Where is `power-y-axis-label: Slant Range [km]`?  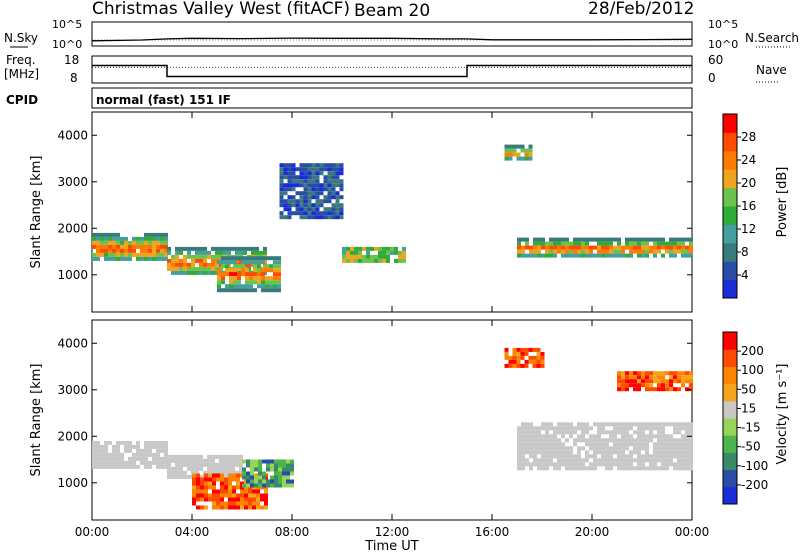 power-y-axis-label: Slant Range [km] is located at coordinates (36, 212).